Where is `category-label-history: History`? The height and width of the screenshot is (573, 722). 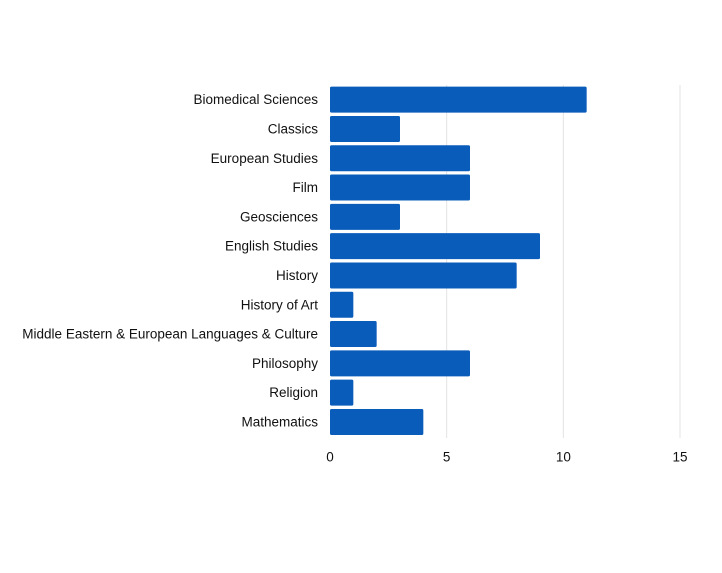 category-label-history: History is located at coordinates (297, 275).